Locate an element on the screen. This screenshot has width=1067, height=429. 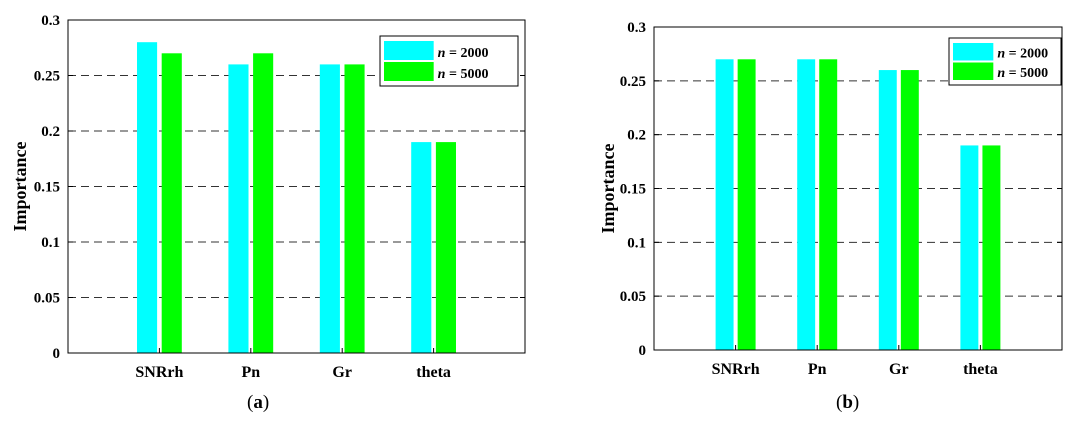
caption-a: (a) is located at coordinates (258, 402).